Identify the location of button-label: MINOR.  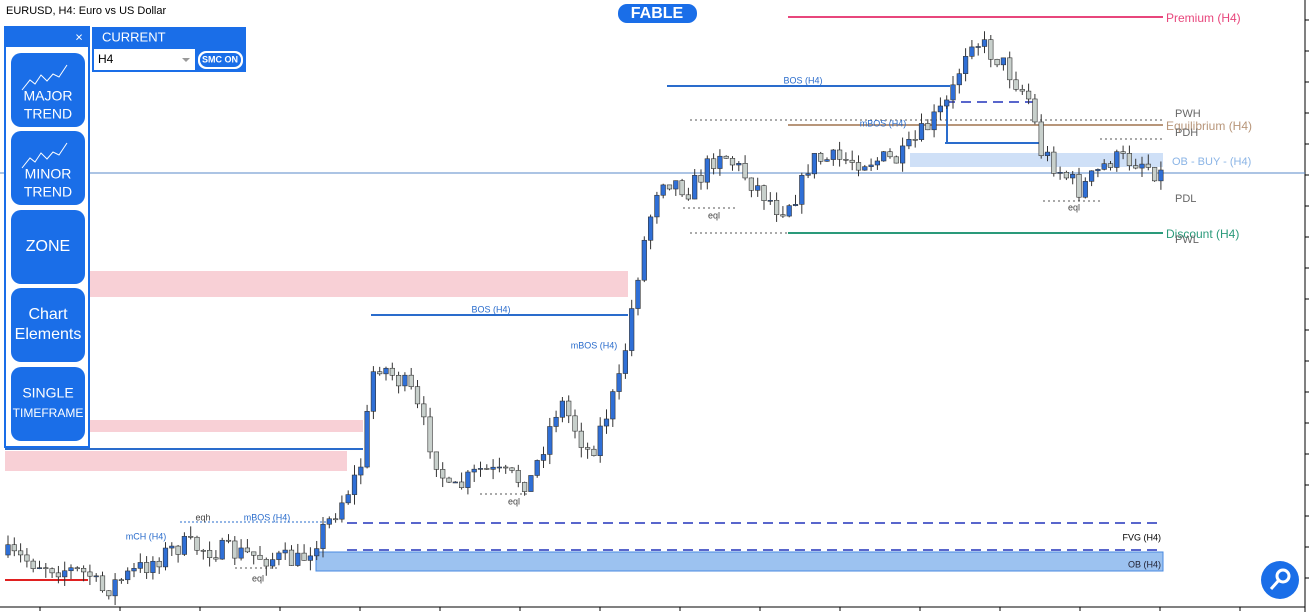
(48, 174).